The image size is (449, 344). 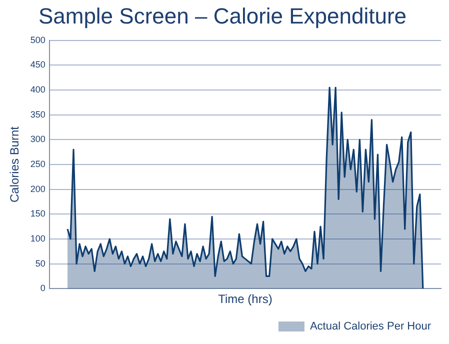 What do you see at coordinates (245, 299) in the screenshot?
I see `x-axis-title: Time (hrs)` at bounding box center [245, 299].